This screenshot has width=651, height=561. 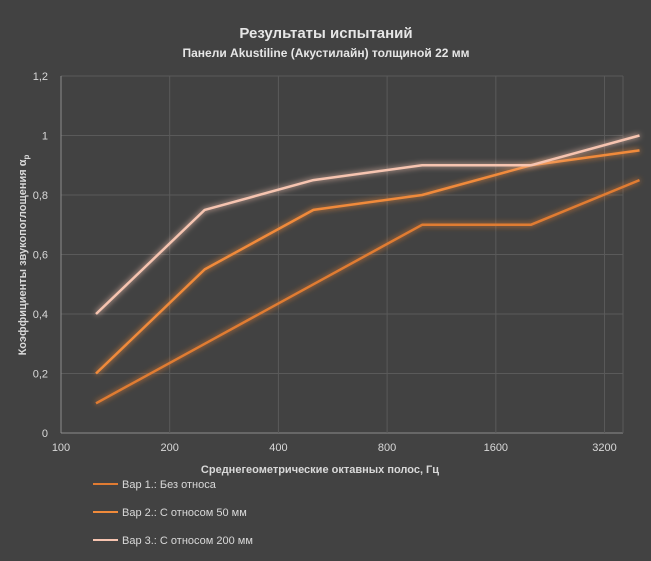 I want to click on legend-label-2: Вар 2.: С относом 50 мм, so click(x=184, y=513).